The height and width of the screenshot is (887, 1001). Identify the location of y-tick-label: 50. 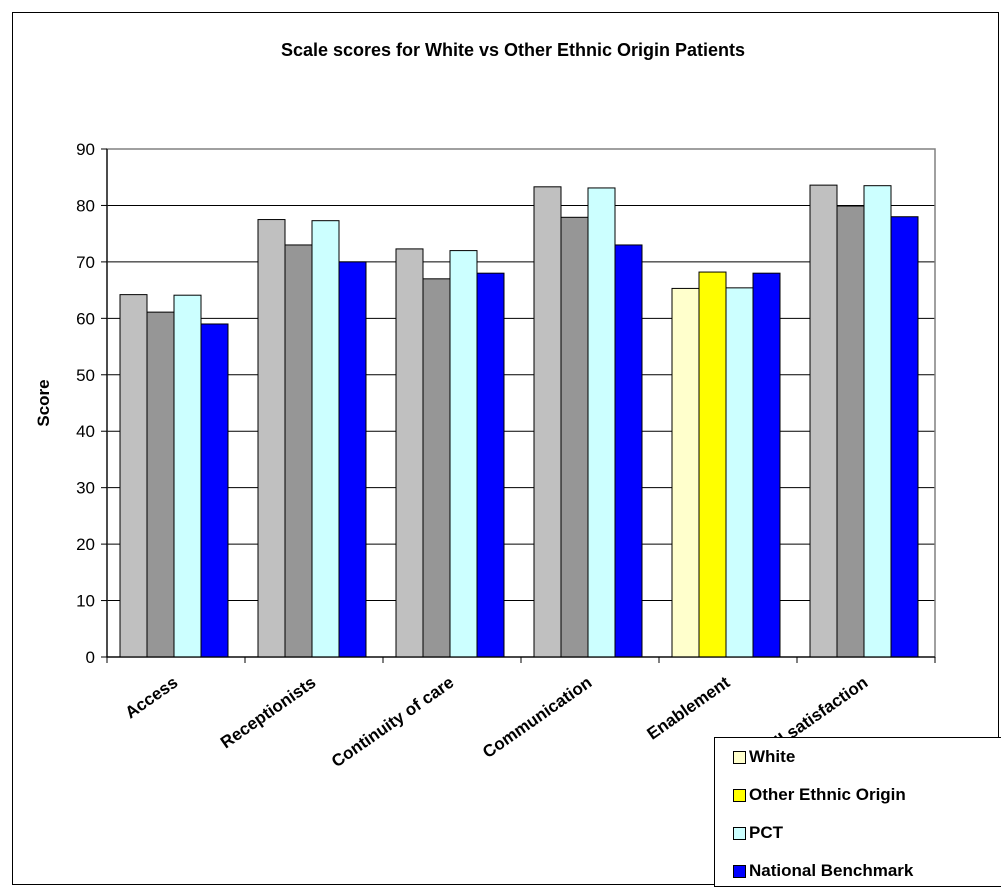
(85, 375).